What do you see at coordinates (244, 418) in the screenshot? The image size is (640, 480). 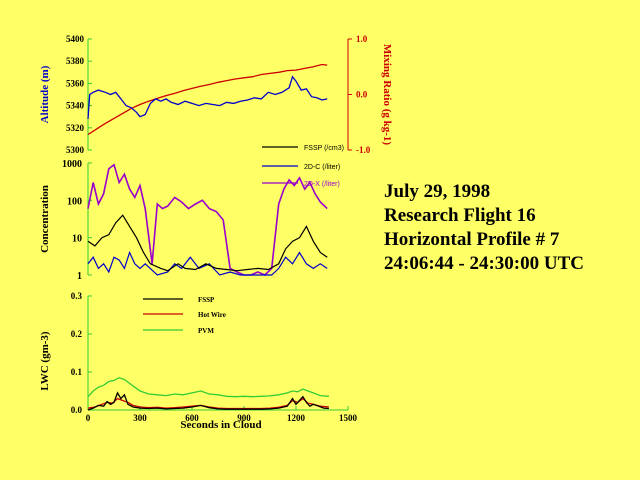 I see `seconds-tick-label: 900` at bounding box center [244, 418].